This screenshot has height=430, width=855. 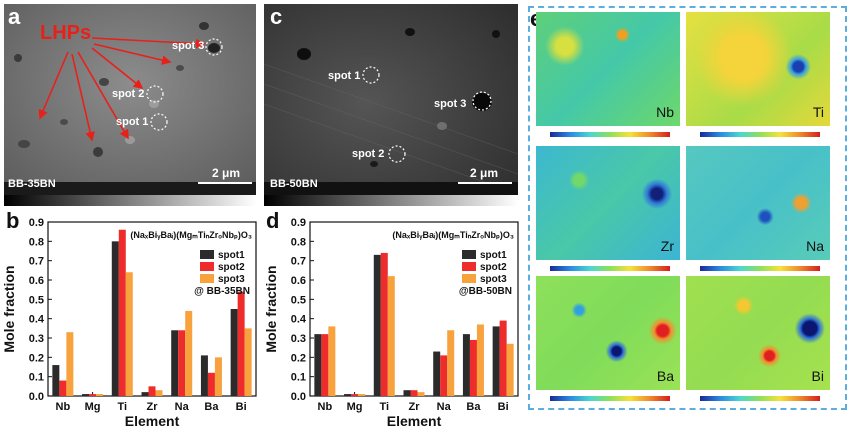 What do you see at coordinates (248, 362) in the screenshot?
I see `bar-spot3-bi` at bounding box center [248, 362].